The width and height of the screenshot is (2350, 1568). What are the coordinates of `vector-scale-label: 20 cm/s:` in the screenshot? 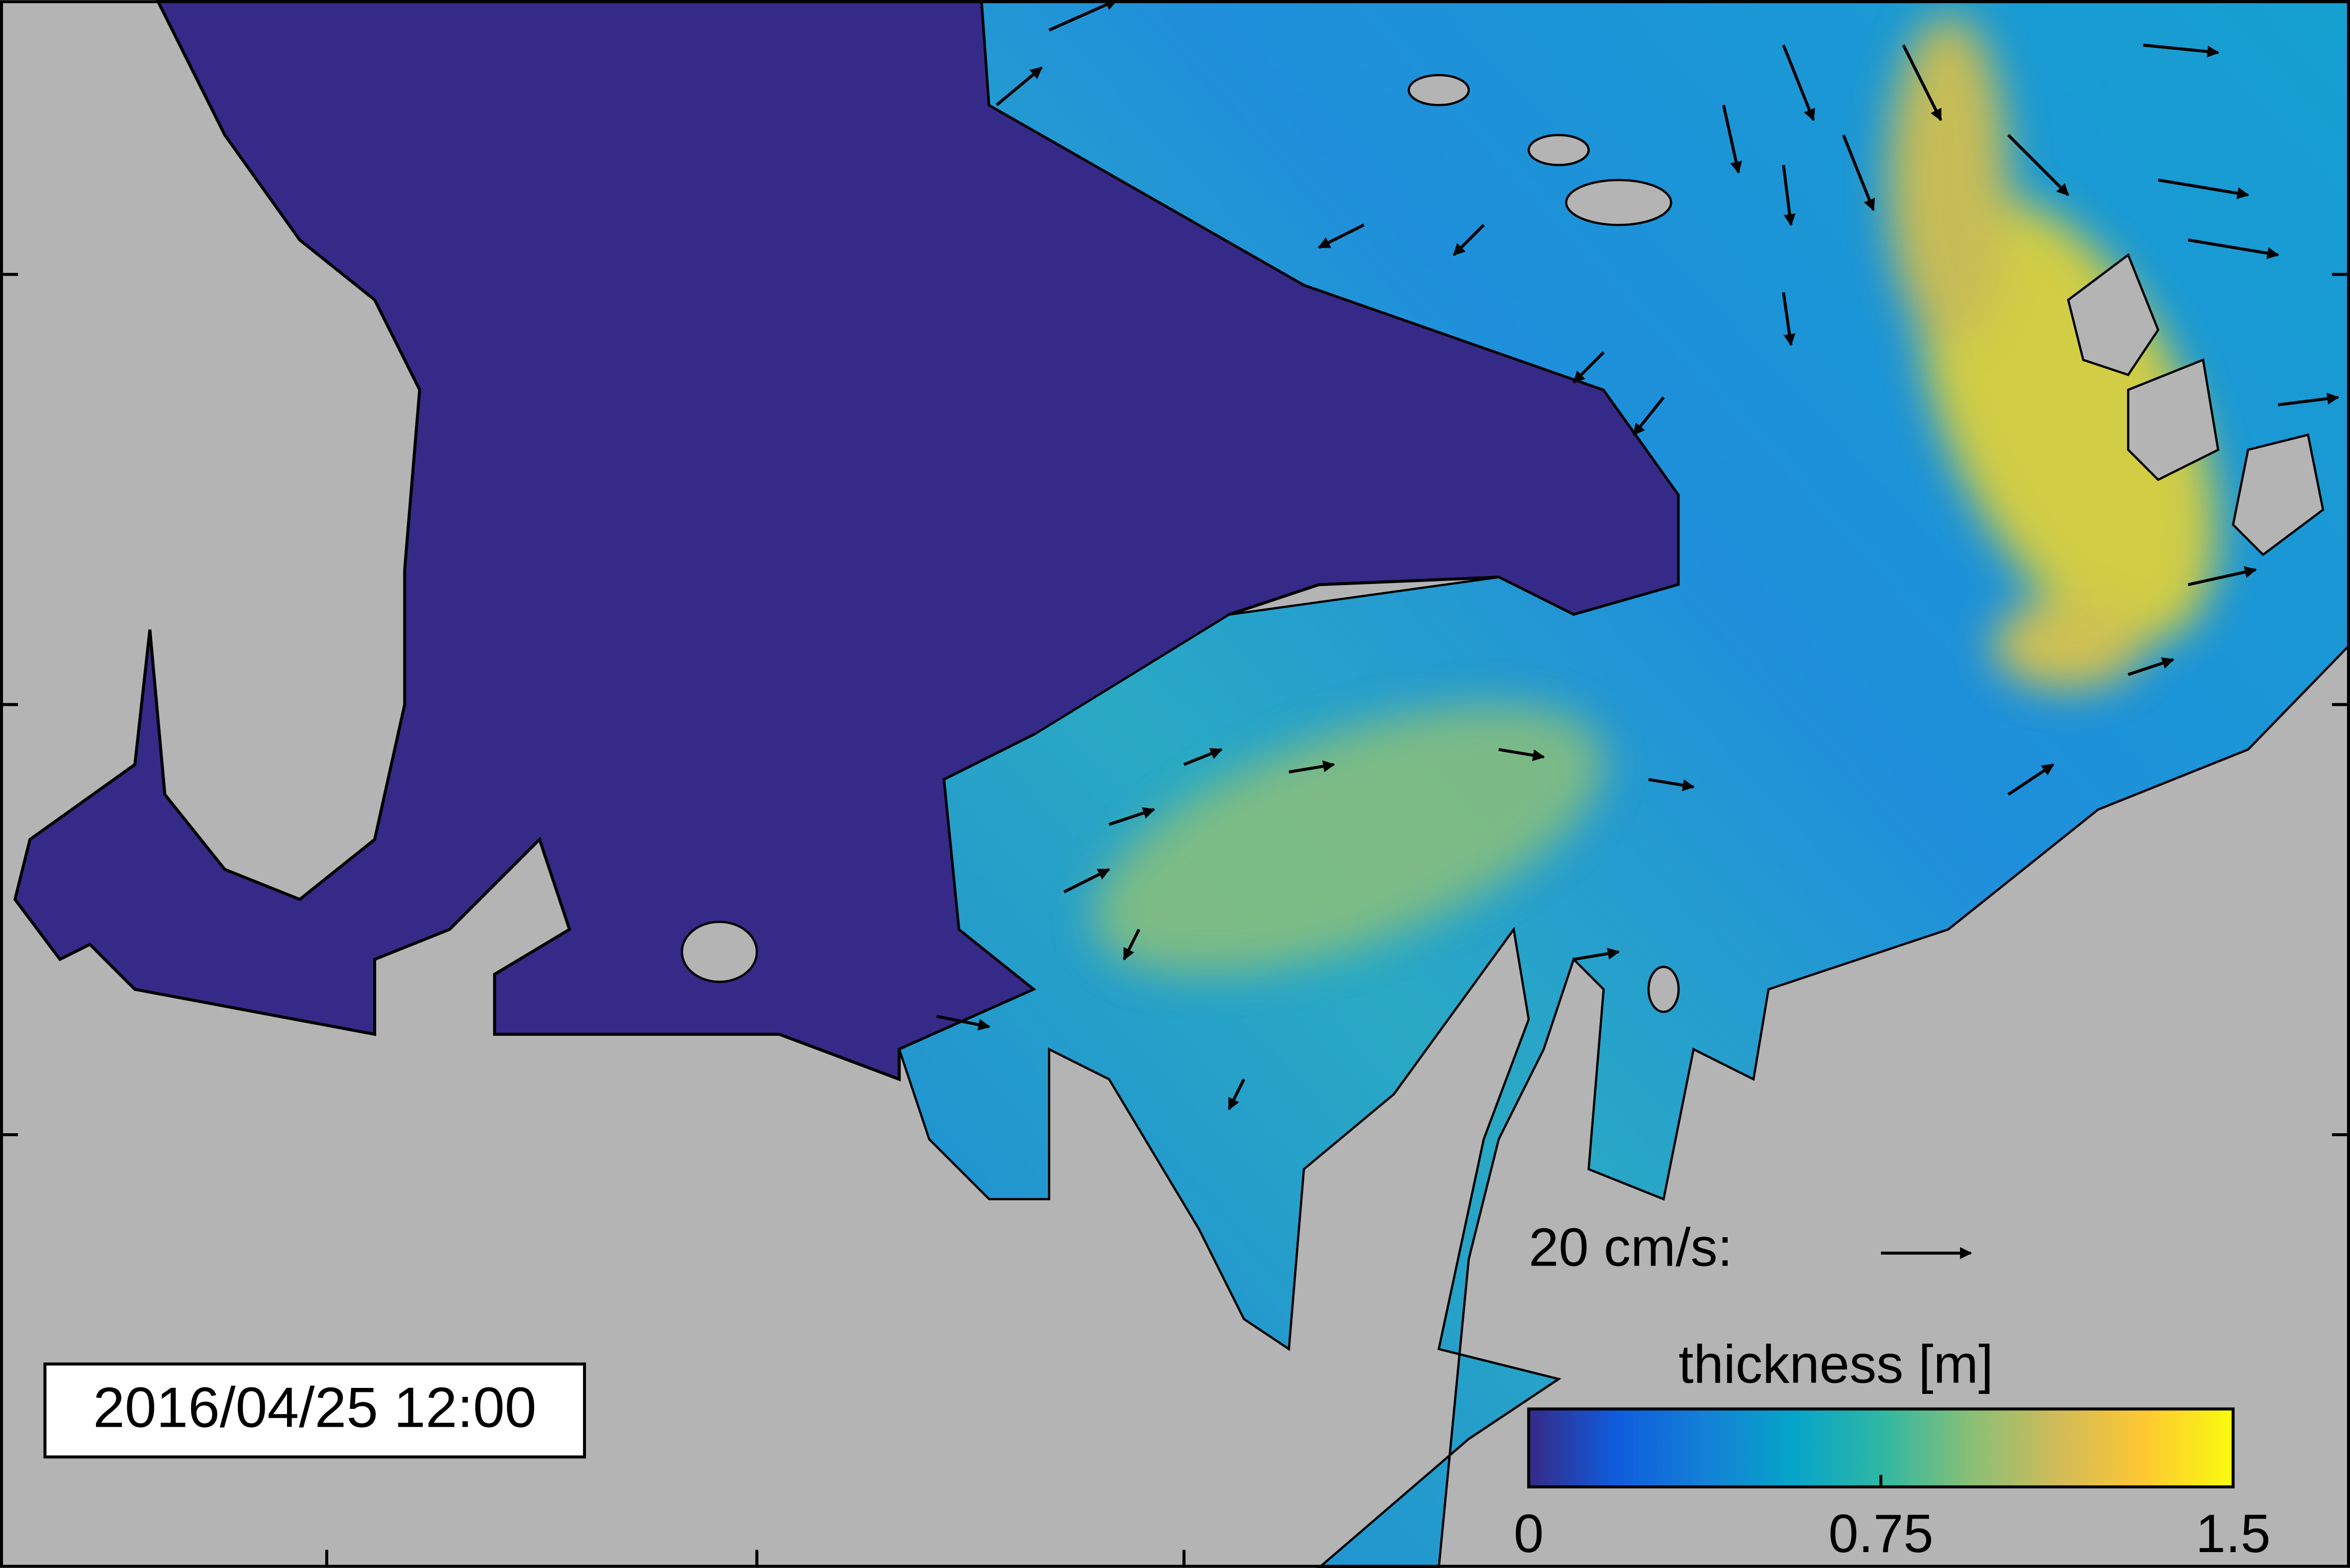 It's located at (1631, 1247).